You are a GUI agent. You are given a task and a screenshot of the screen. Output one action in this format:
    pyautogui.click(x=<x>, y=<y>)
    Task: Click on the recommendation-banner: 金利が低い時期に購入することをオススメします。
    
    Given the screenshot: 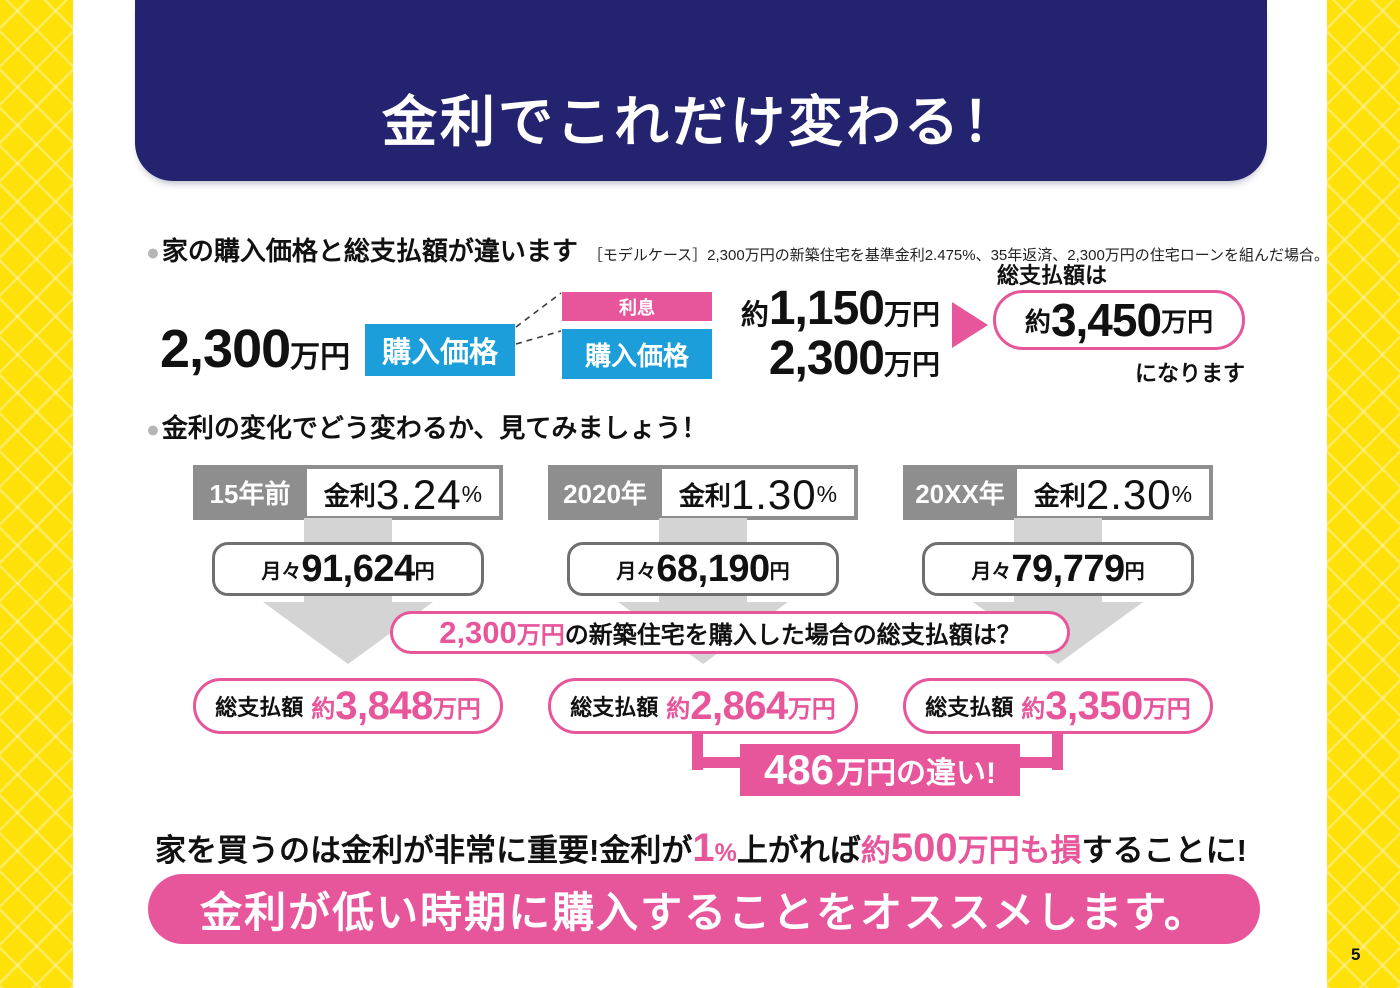 What is the action you would take?
    pyautogui.click(x=704, y=909)
    